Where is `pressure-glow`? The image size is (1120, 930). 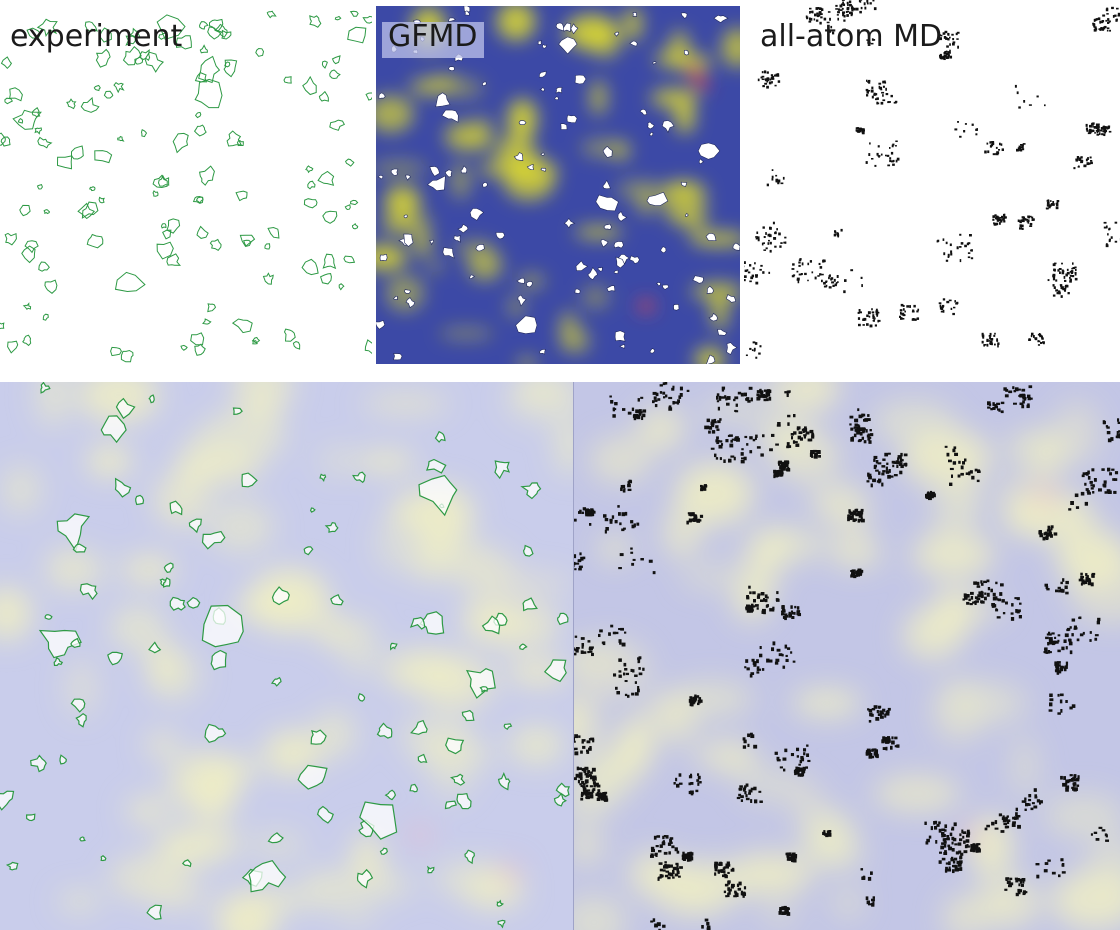
pressure-glow is located at coordinates (474, 248).